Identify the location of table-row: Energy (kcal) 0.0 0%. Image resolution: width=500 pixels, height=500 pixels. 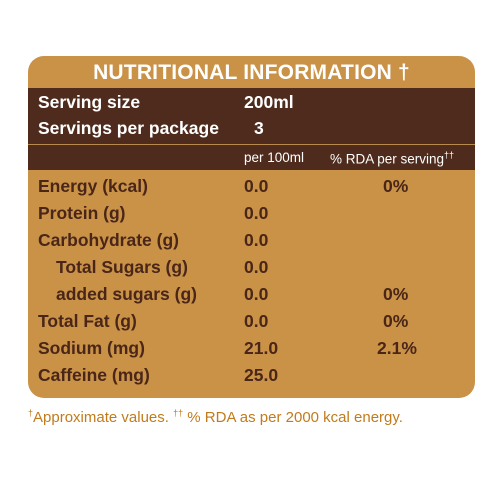
(251, 189).